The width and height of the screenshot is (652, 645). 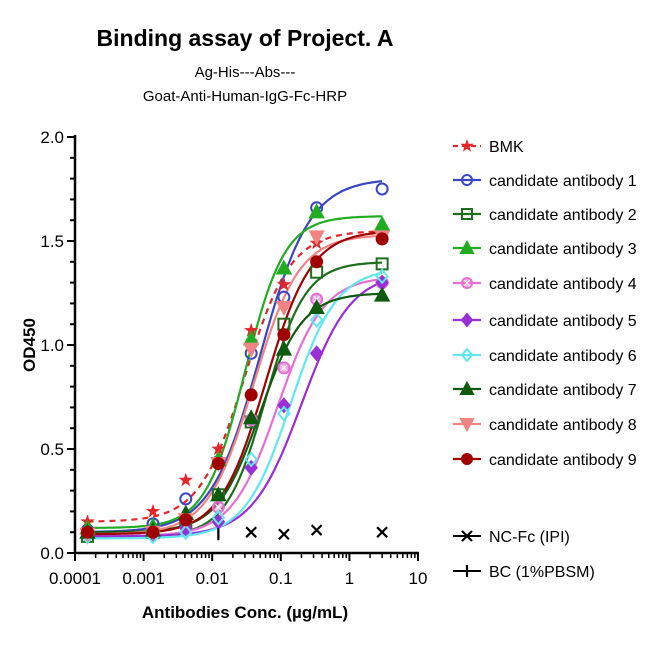 What do you see at coordinates (542, 572) in the screenshot?
I see `legend-label-bc: BC (1%PBSM)` at bounding box center [542, 572].